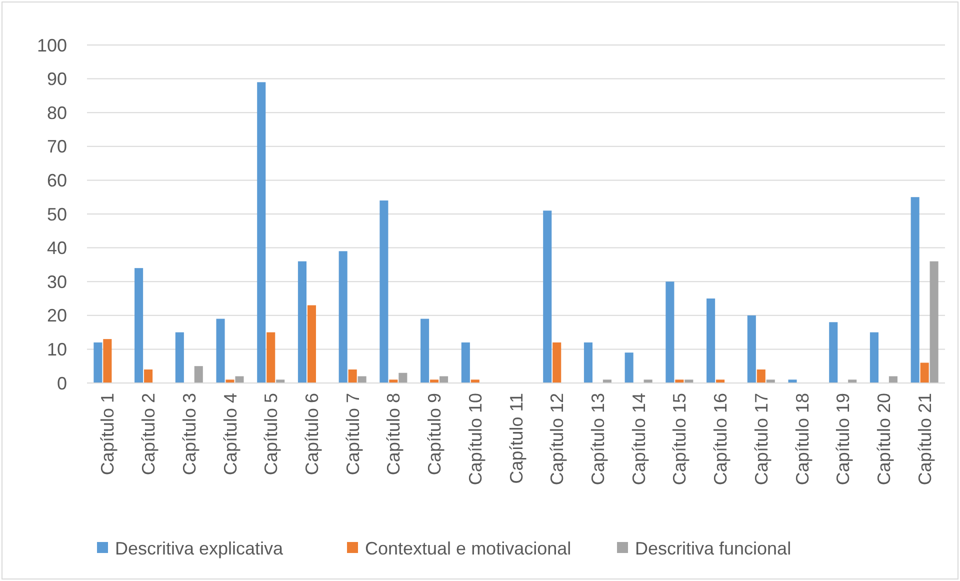  What do you see at coordinates (516, 438) in the screenshot?
I see `x-tick-label: Capítulo 11` at bounding box center [516, 438].